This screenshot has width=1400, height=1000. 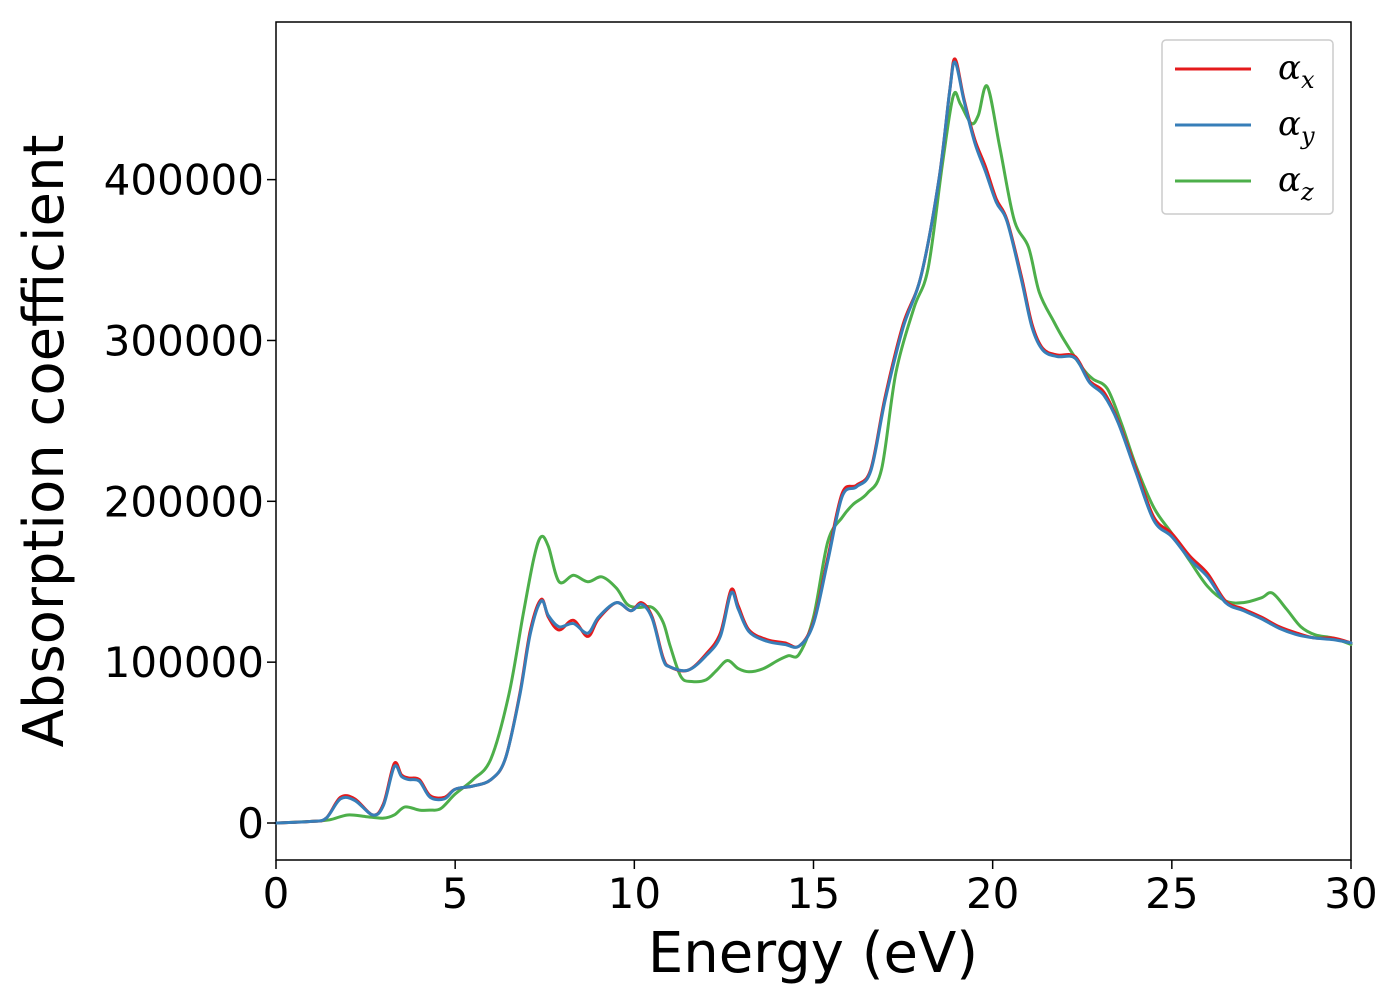 I want to click on y-axis-title: Absorption coefficient, so click(x=44, y=441).